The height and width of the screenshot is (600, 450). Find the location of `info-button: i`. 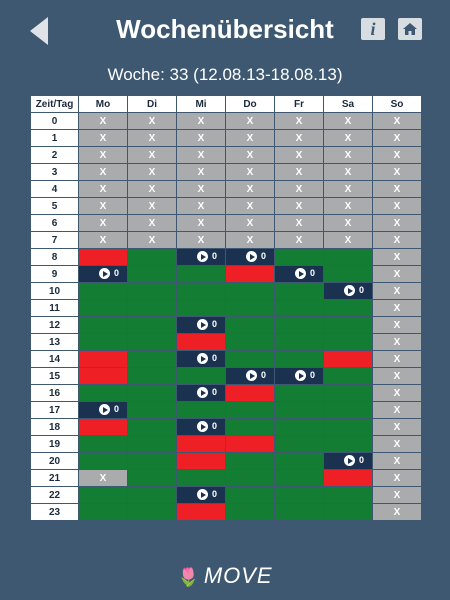

info-button: i is located at coordinates (373, 29).